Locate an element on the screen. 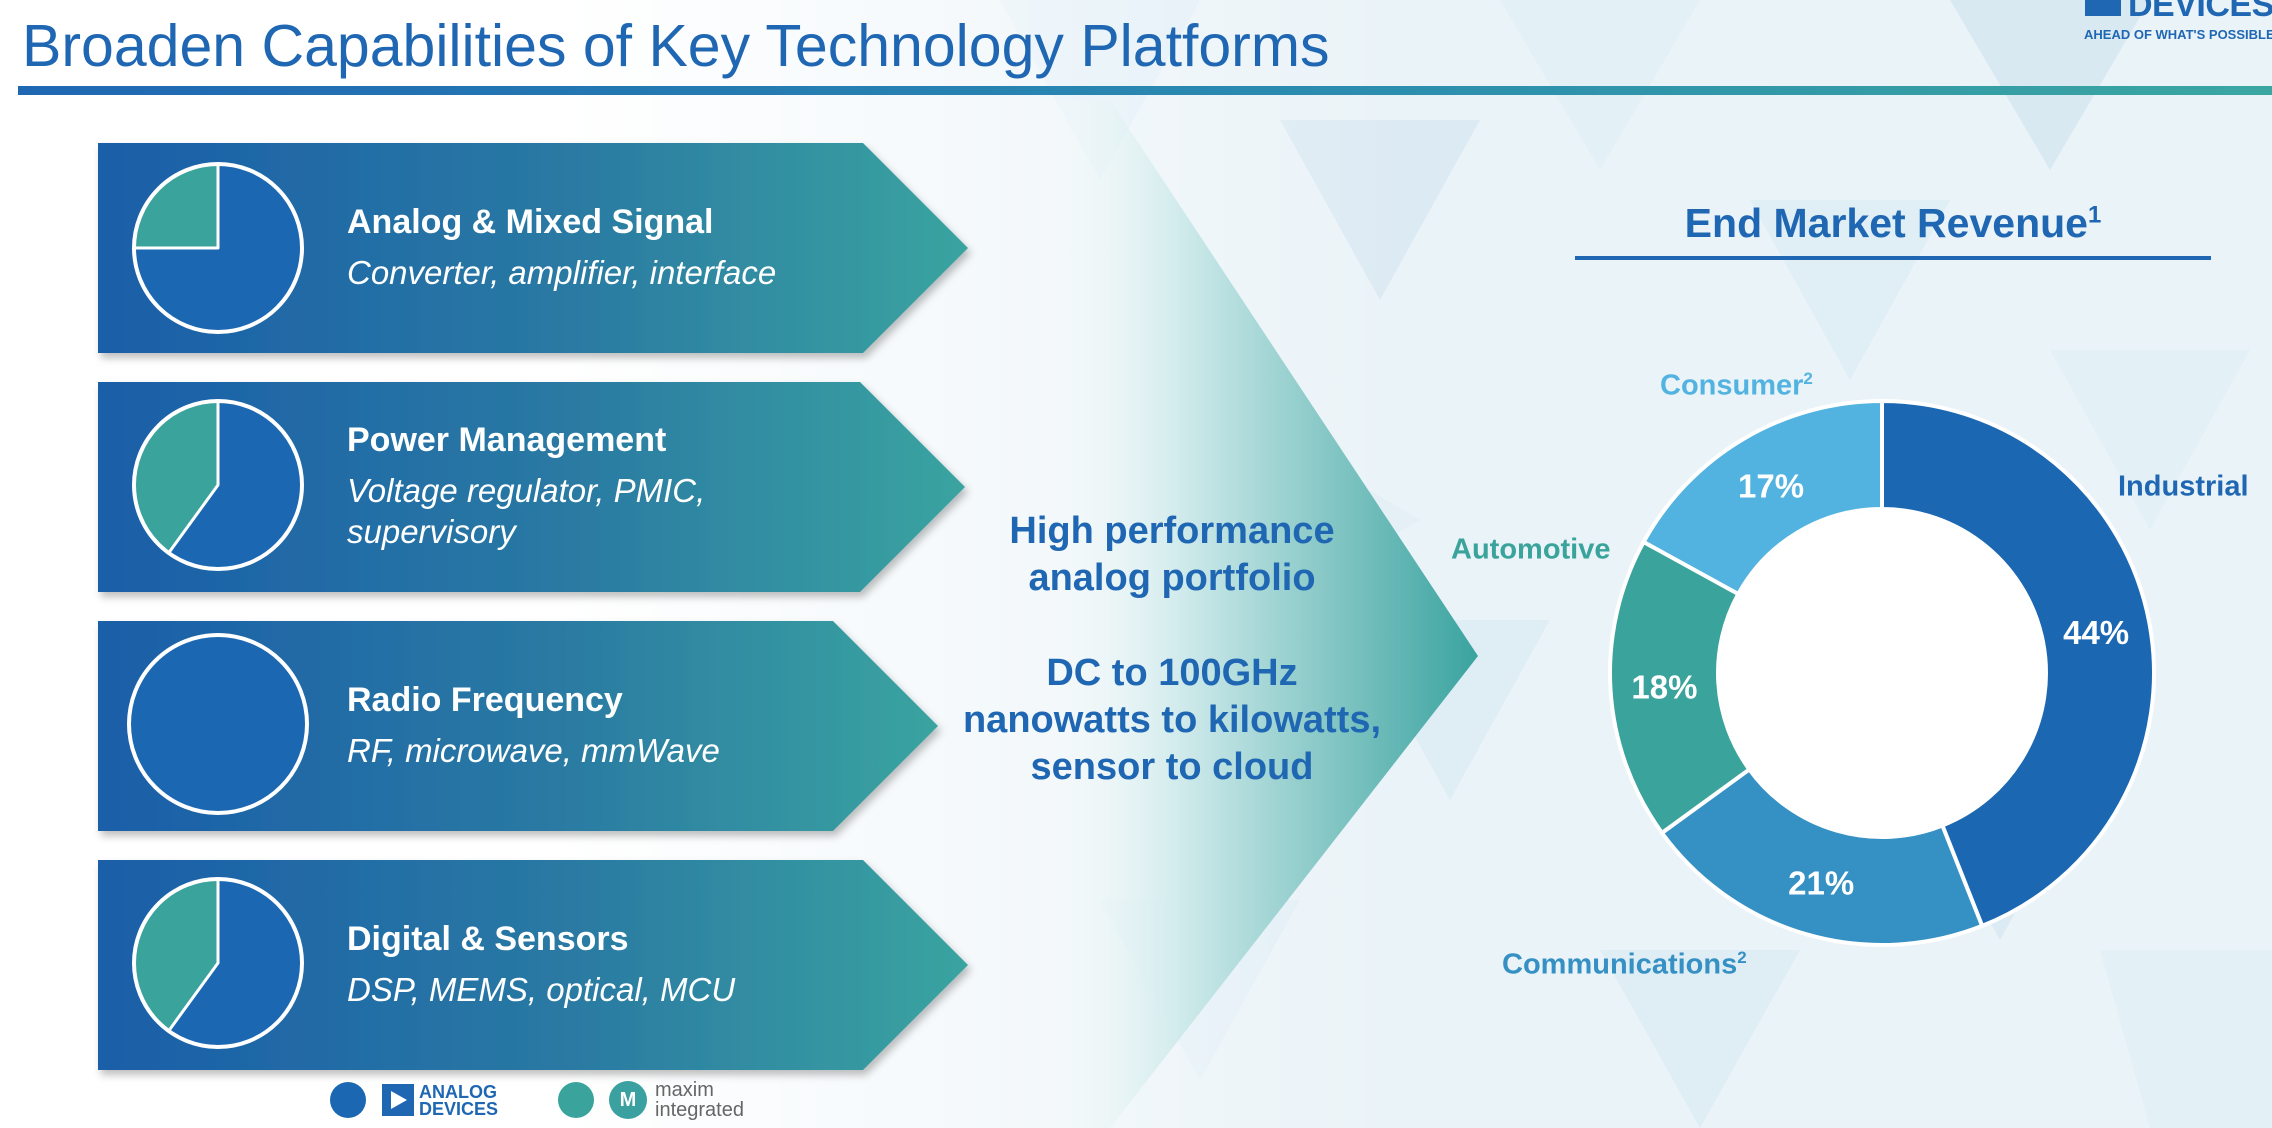 This screenshot has width=2272, height=1128. segment-name: Automotive is located at coordinates (1531, 549).